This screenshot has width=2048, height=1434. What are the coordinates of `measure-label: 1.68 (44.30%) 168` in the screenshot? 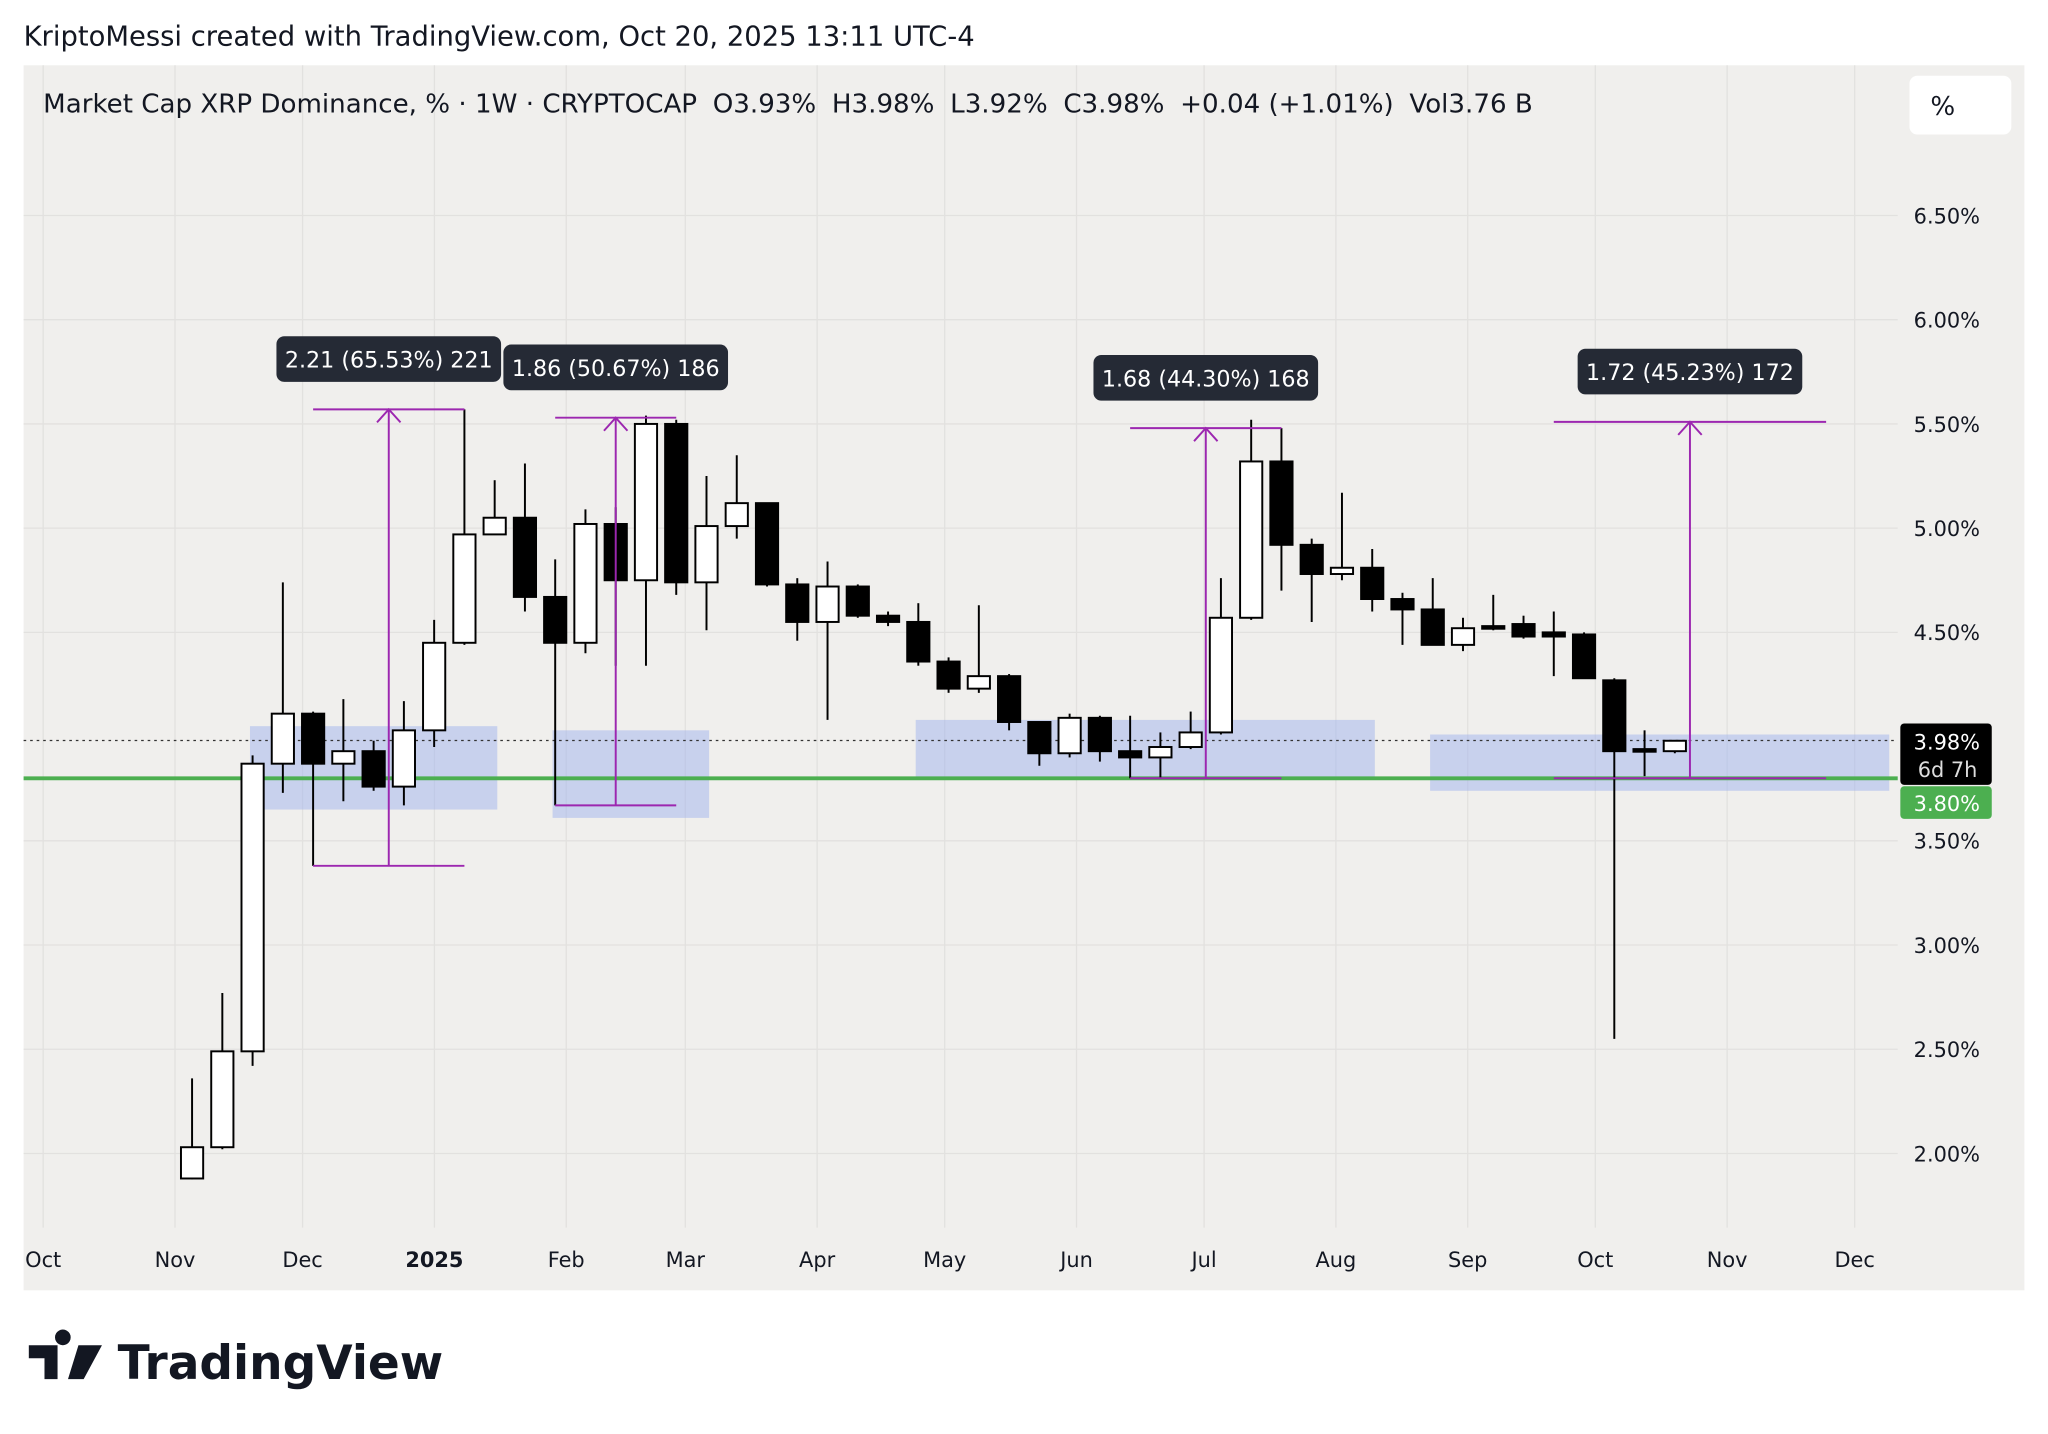 It's located at (1206, 379).